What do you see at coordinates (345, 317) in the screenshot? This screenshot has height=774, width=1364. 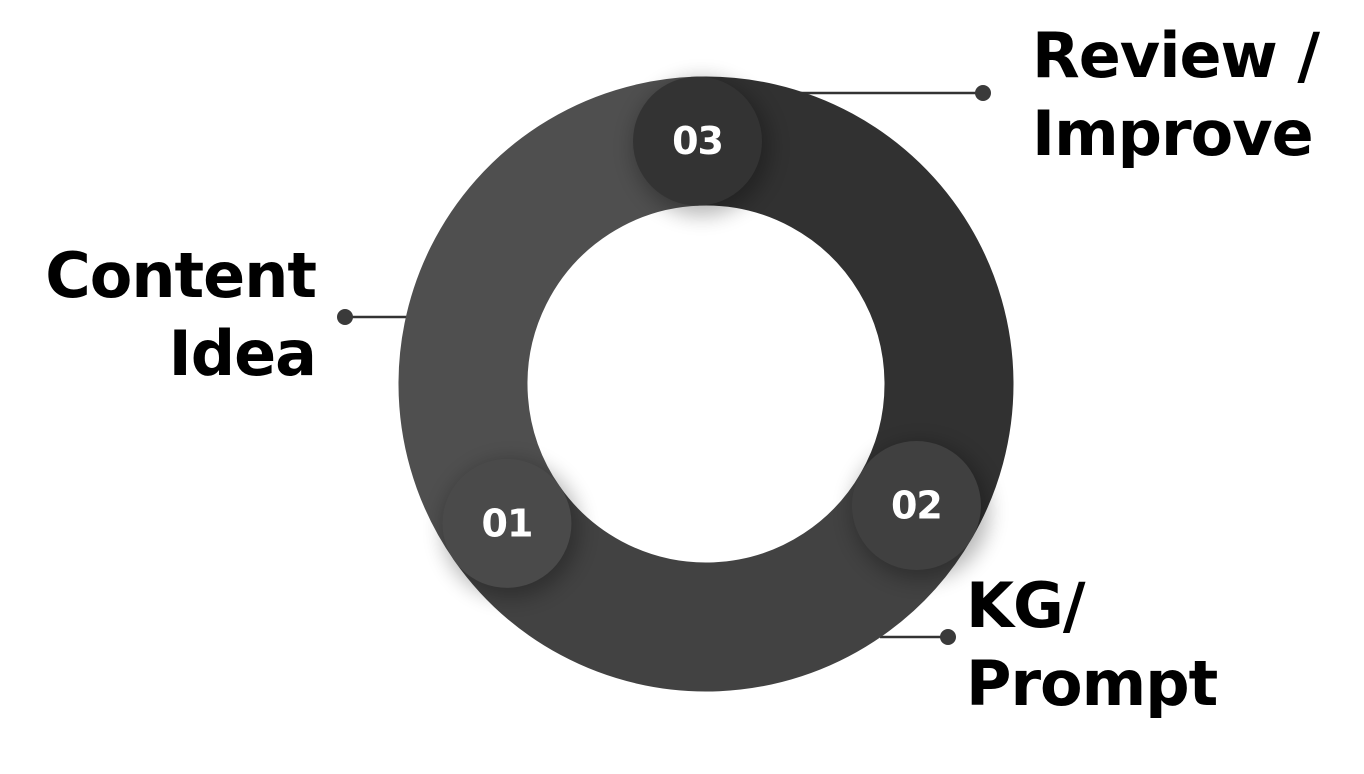 I see `connector-dot-content-idea` at bounding box center [345, 317].